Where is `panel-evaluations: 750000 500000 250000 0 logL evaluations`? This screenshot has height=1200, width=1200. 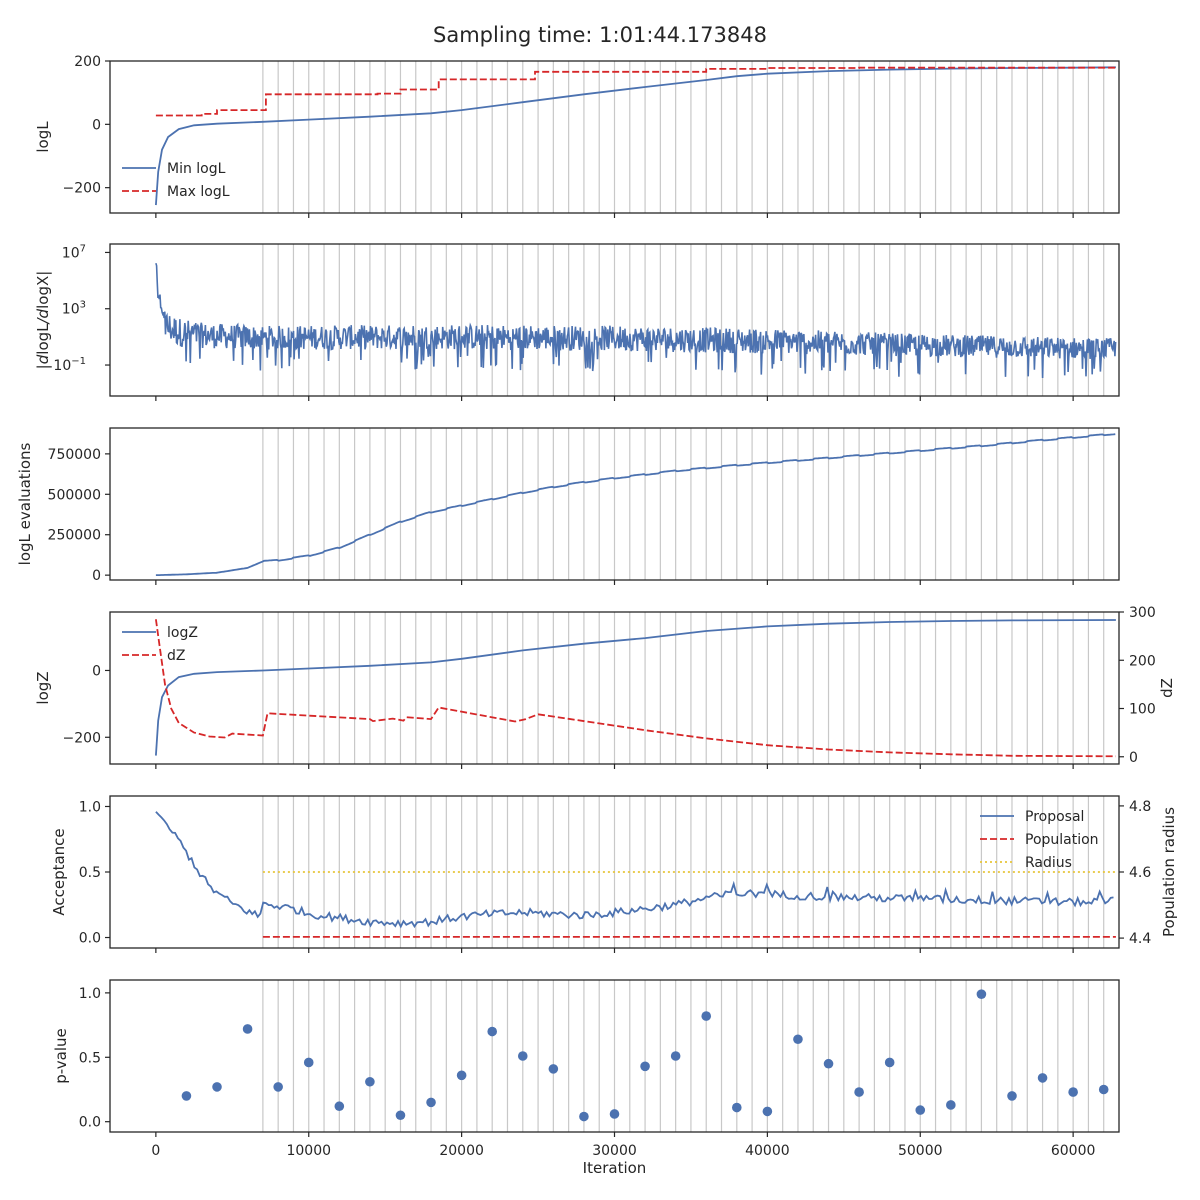
panel-evaluations: 750000 500000 250000 0 logL evaluations is located at coordinates (568, 506).